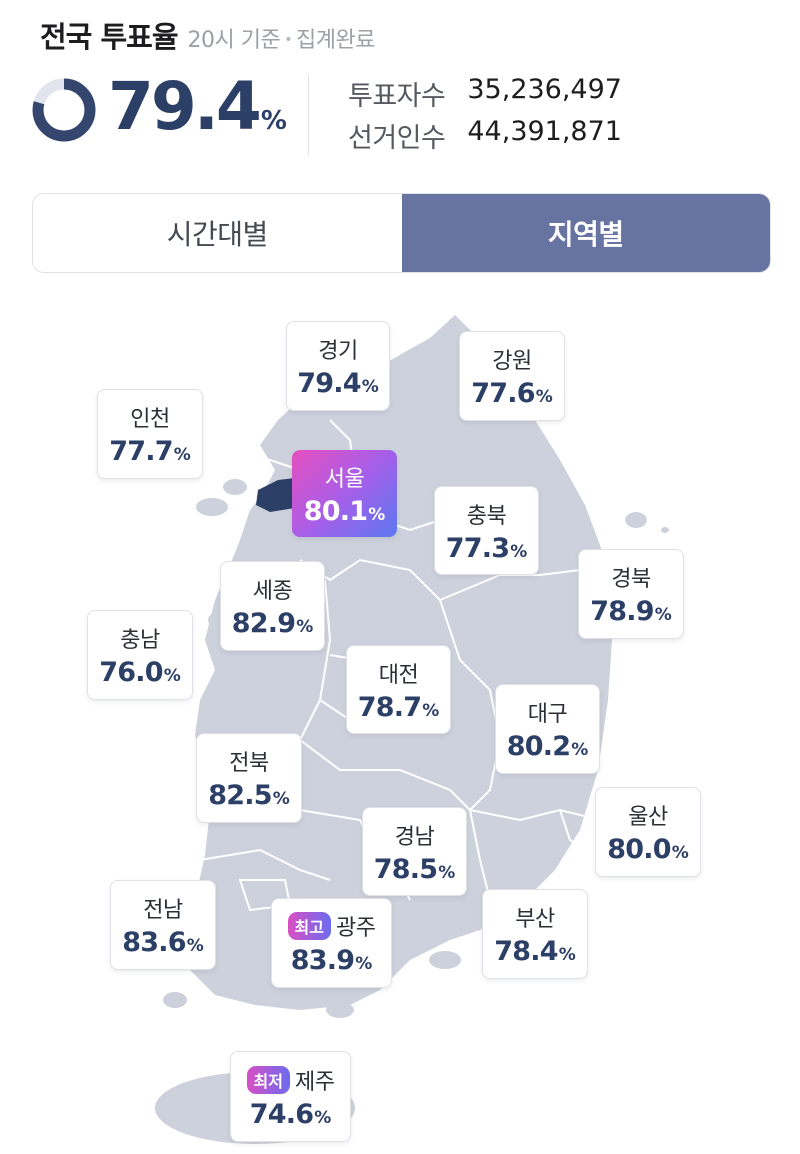 This screenshot has width=800, height=1154. What do you see at coordinates (308, 115) in the screenshot?
I see `divider` at bounding box center [308, 115].